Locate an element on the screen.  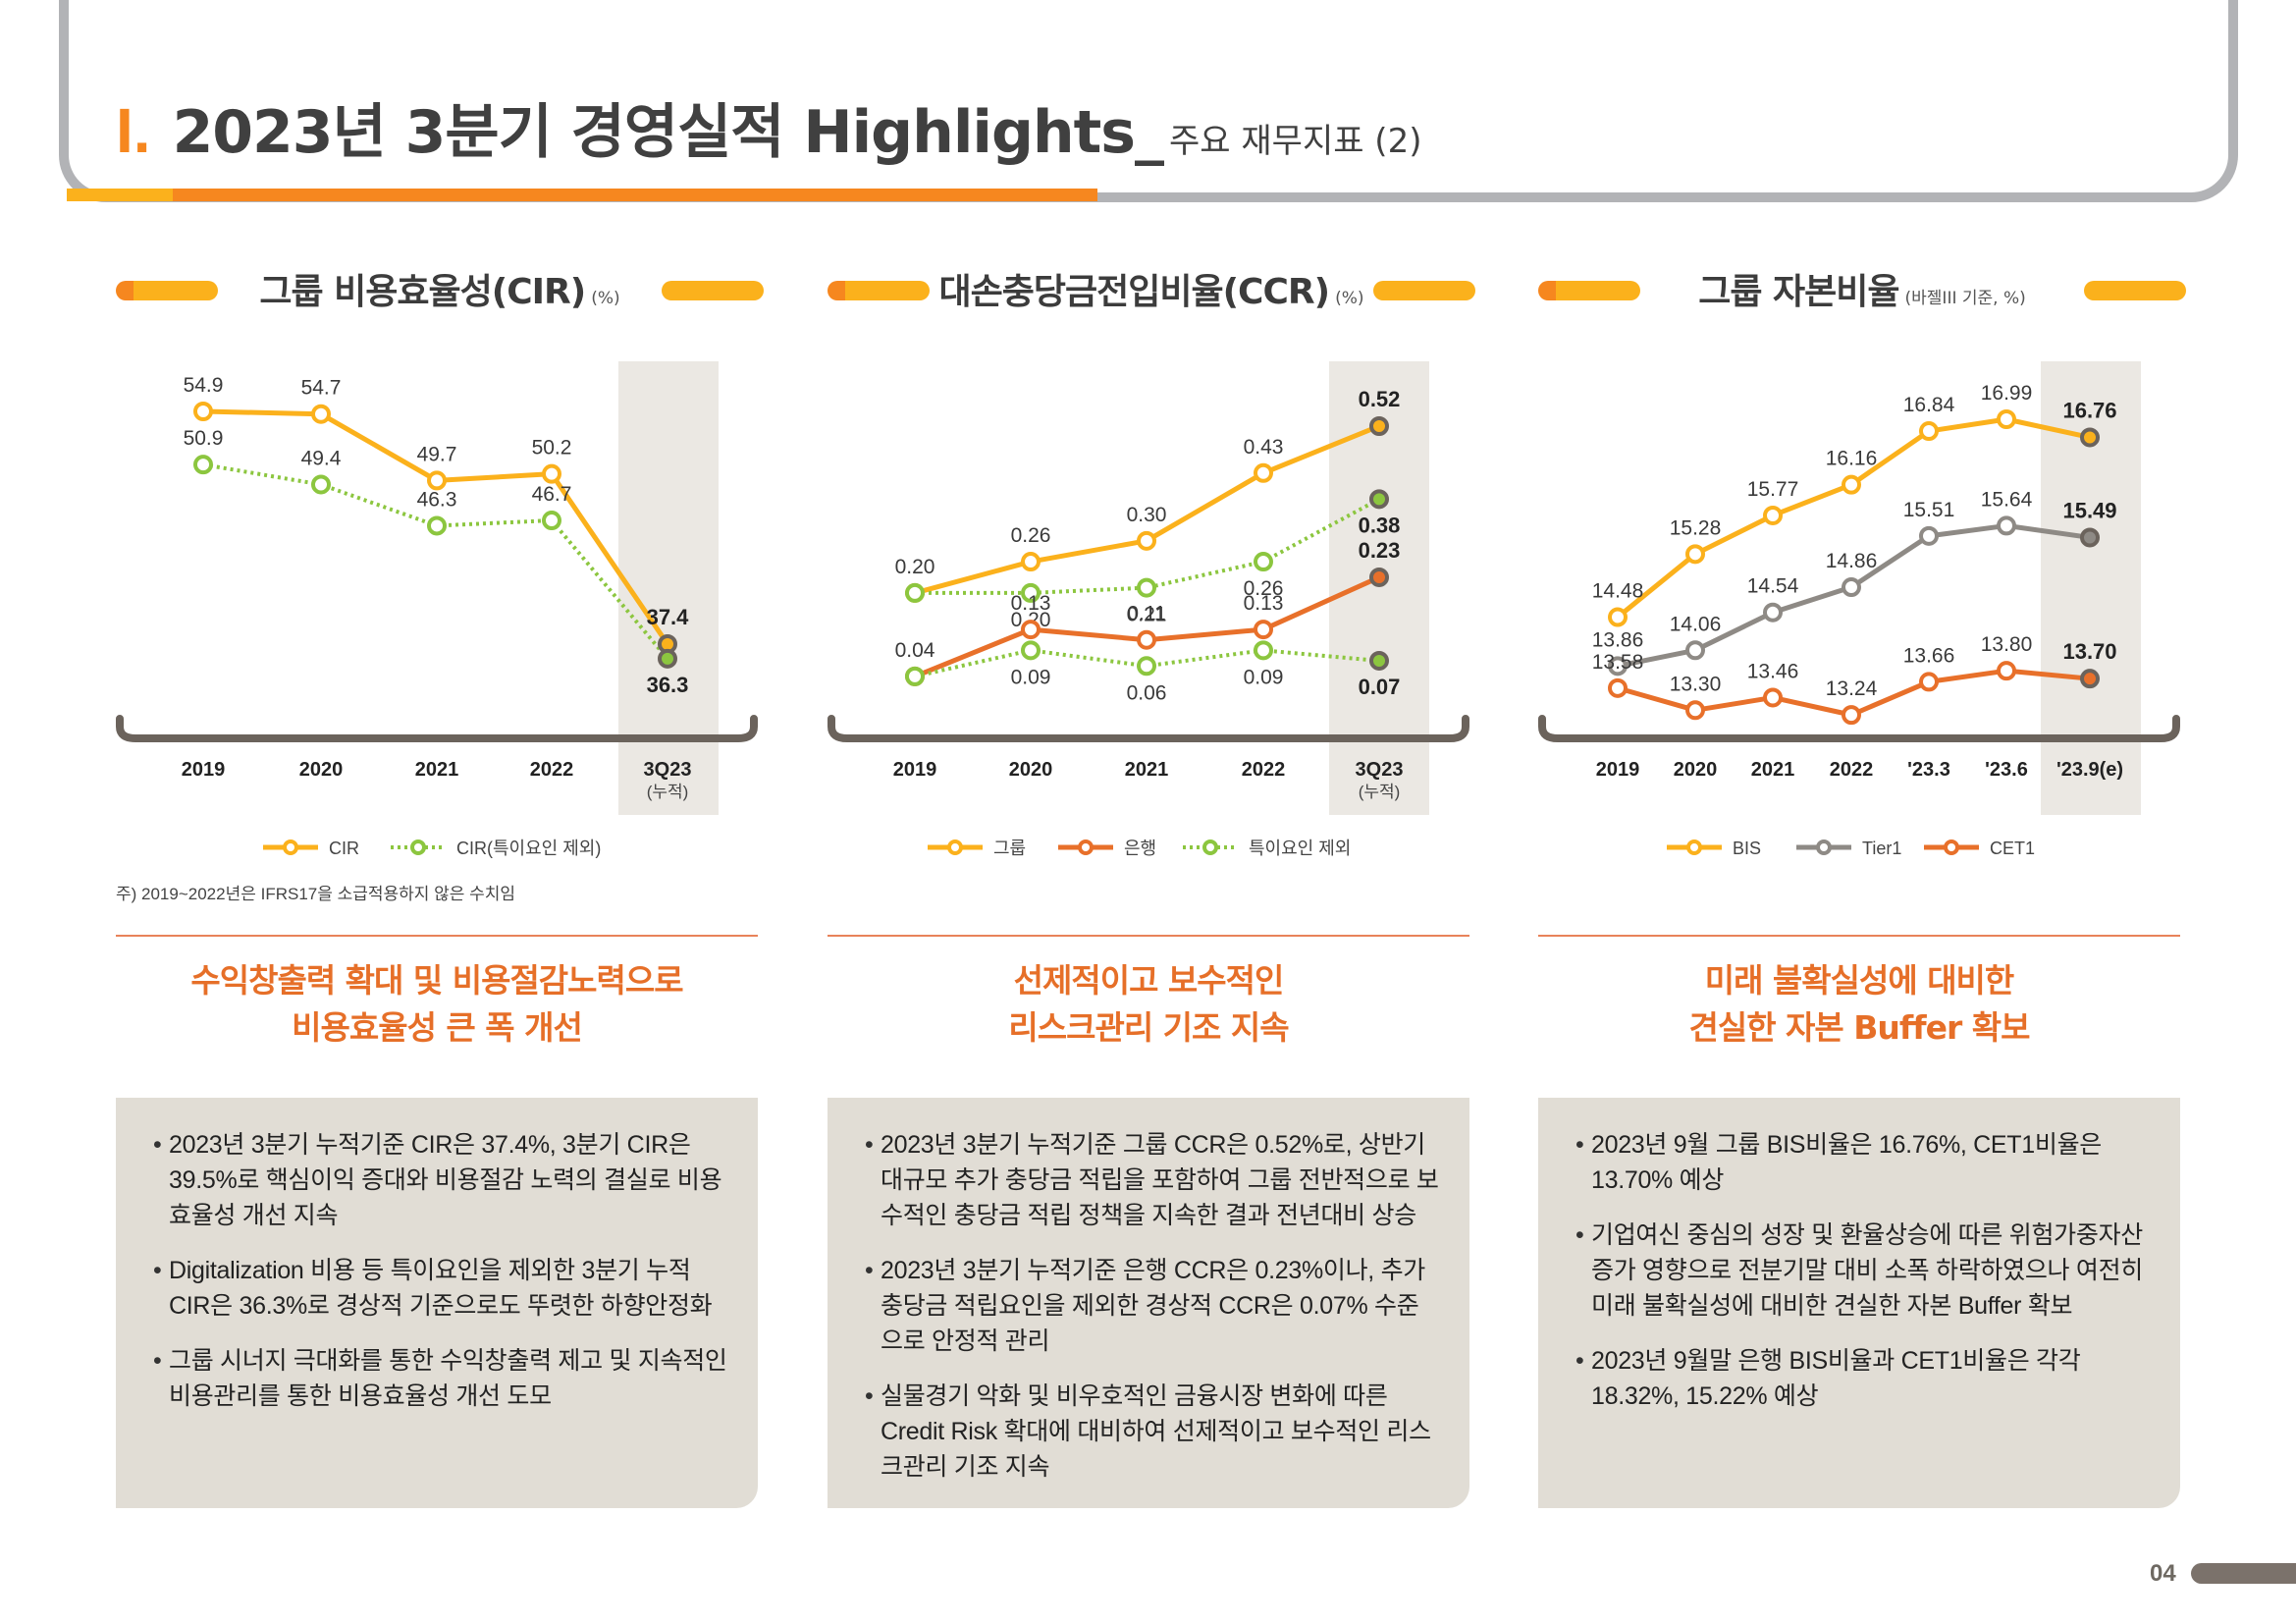
page-title-main: 2023년 3분기 경영실적 Highlights_ is located at coordinates (668, 132).